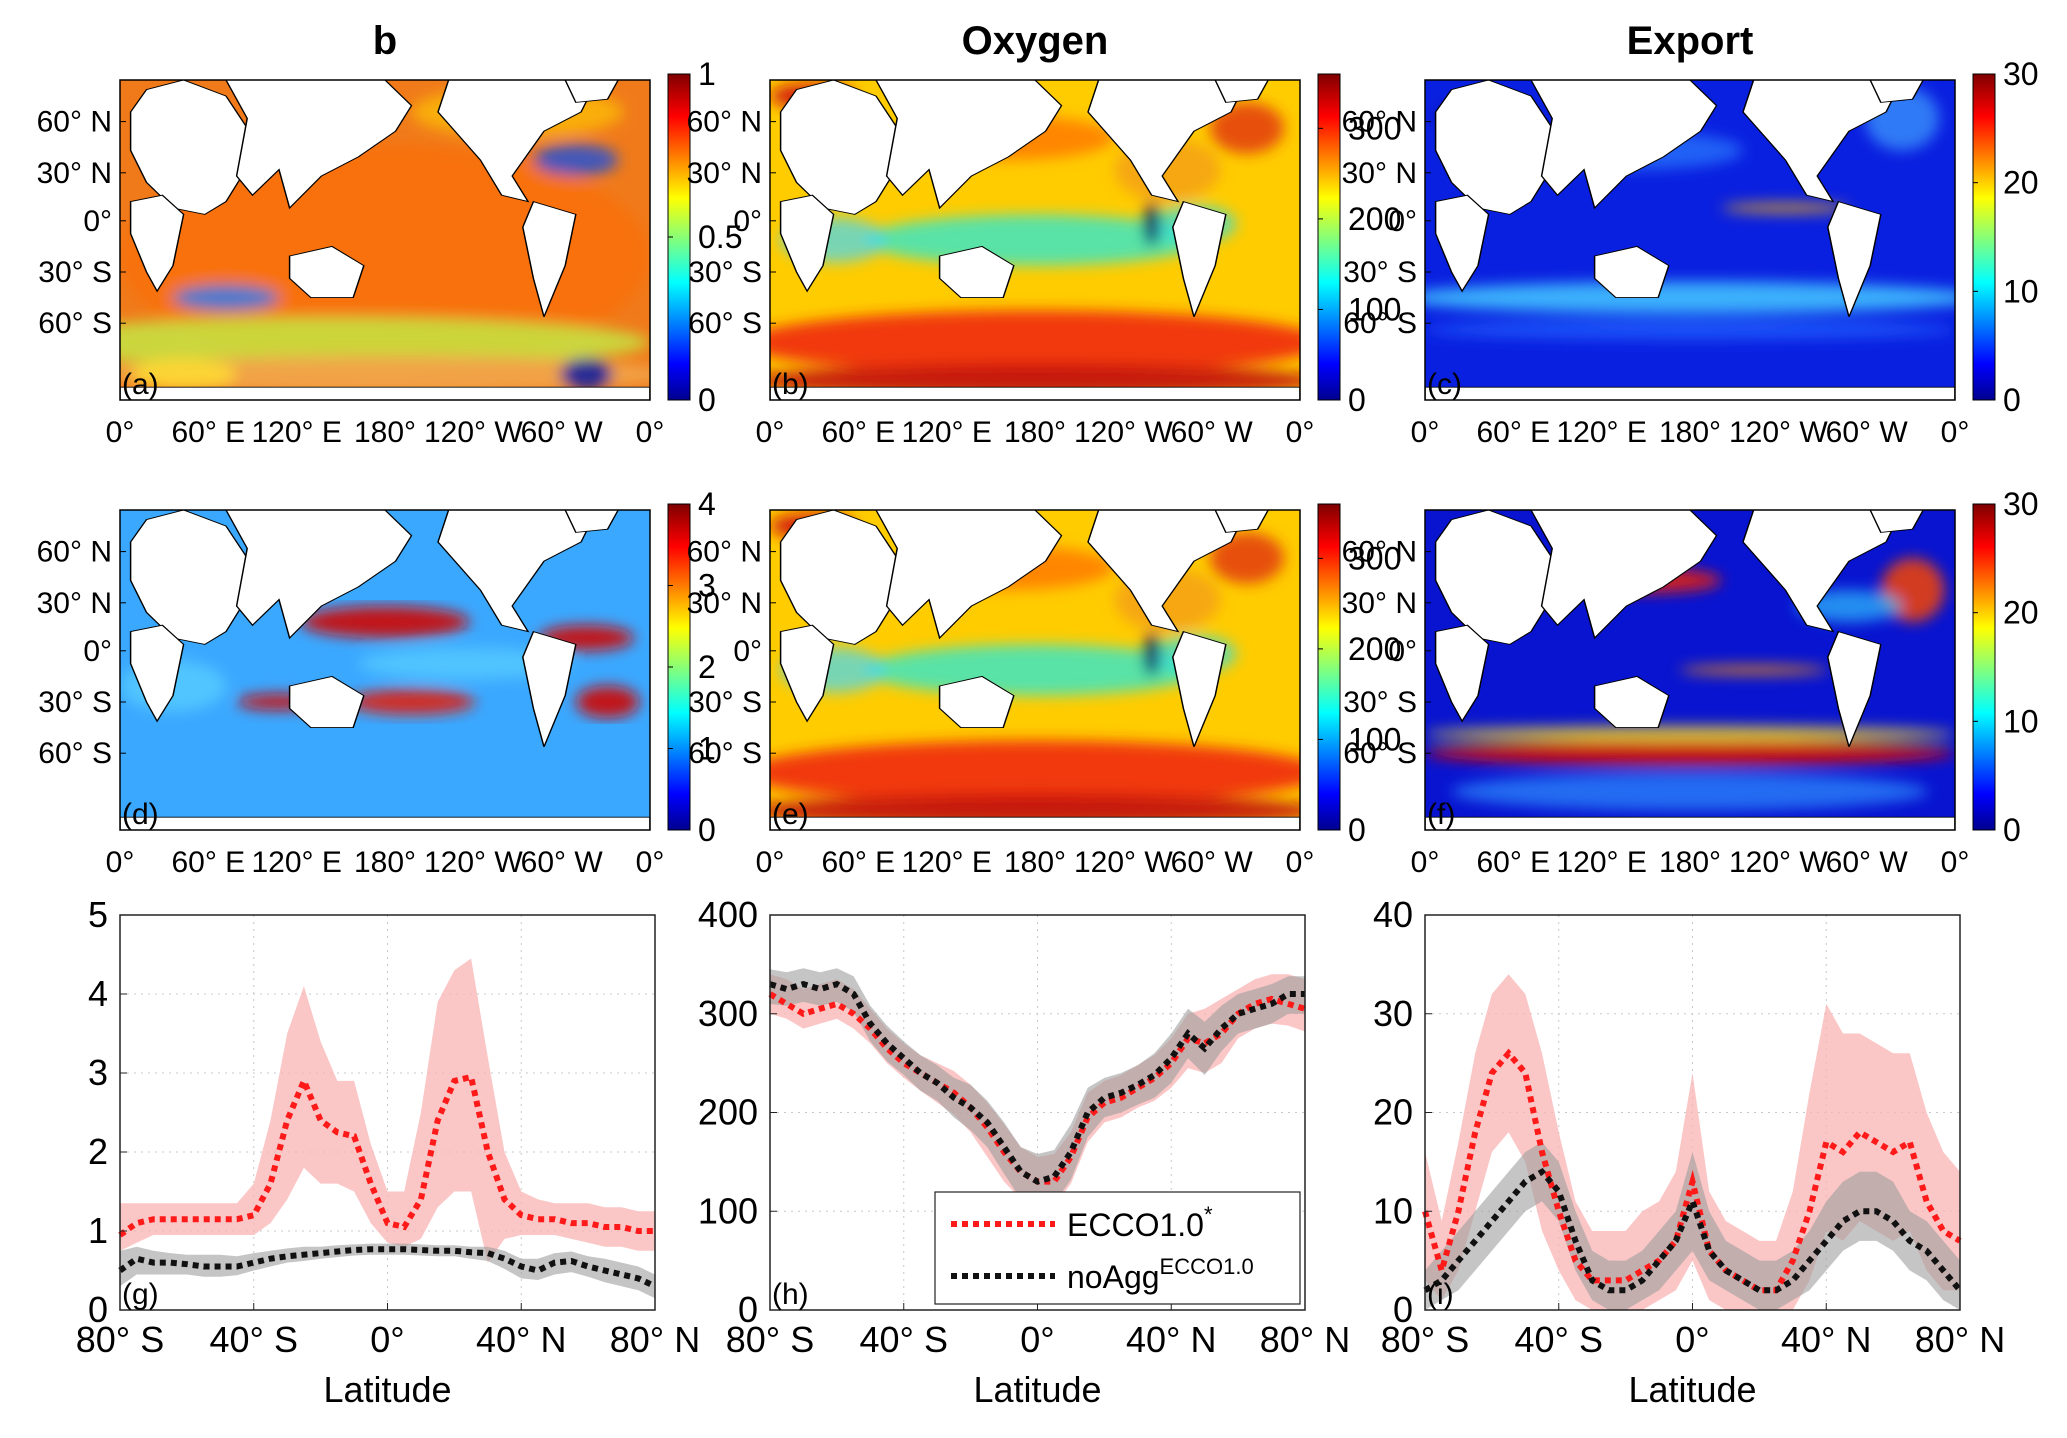 The image size is (2067, 1438). Describe the element at coordinates (707, 667) in the screenshot. I see `colorbar-tick: 2` at that location.